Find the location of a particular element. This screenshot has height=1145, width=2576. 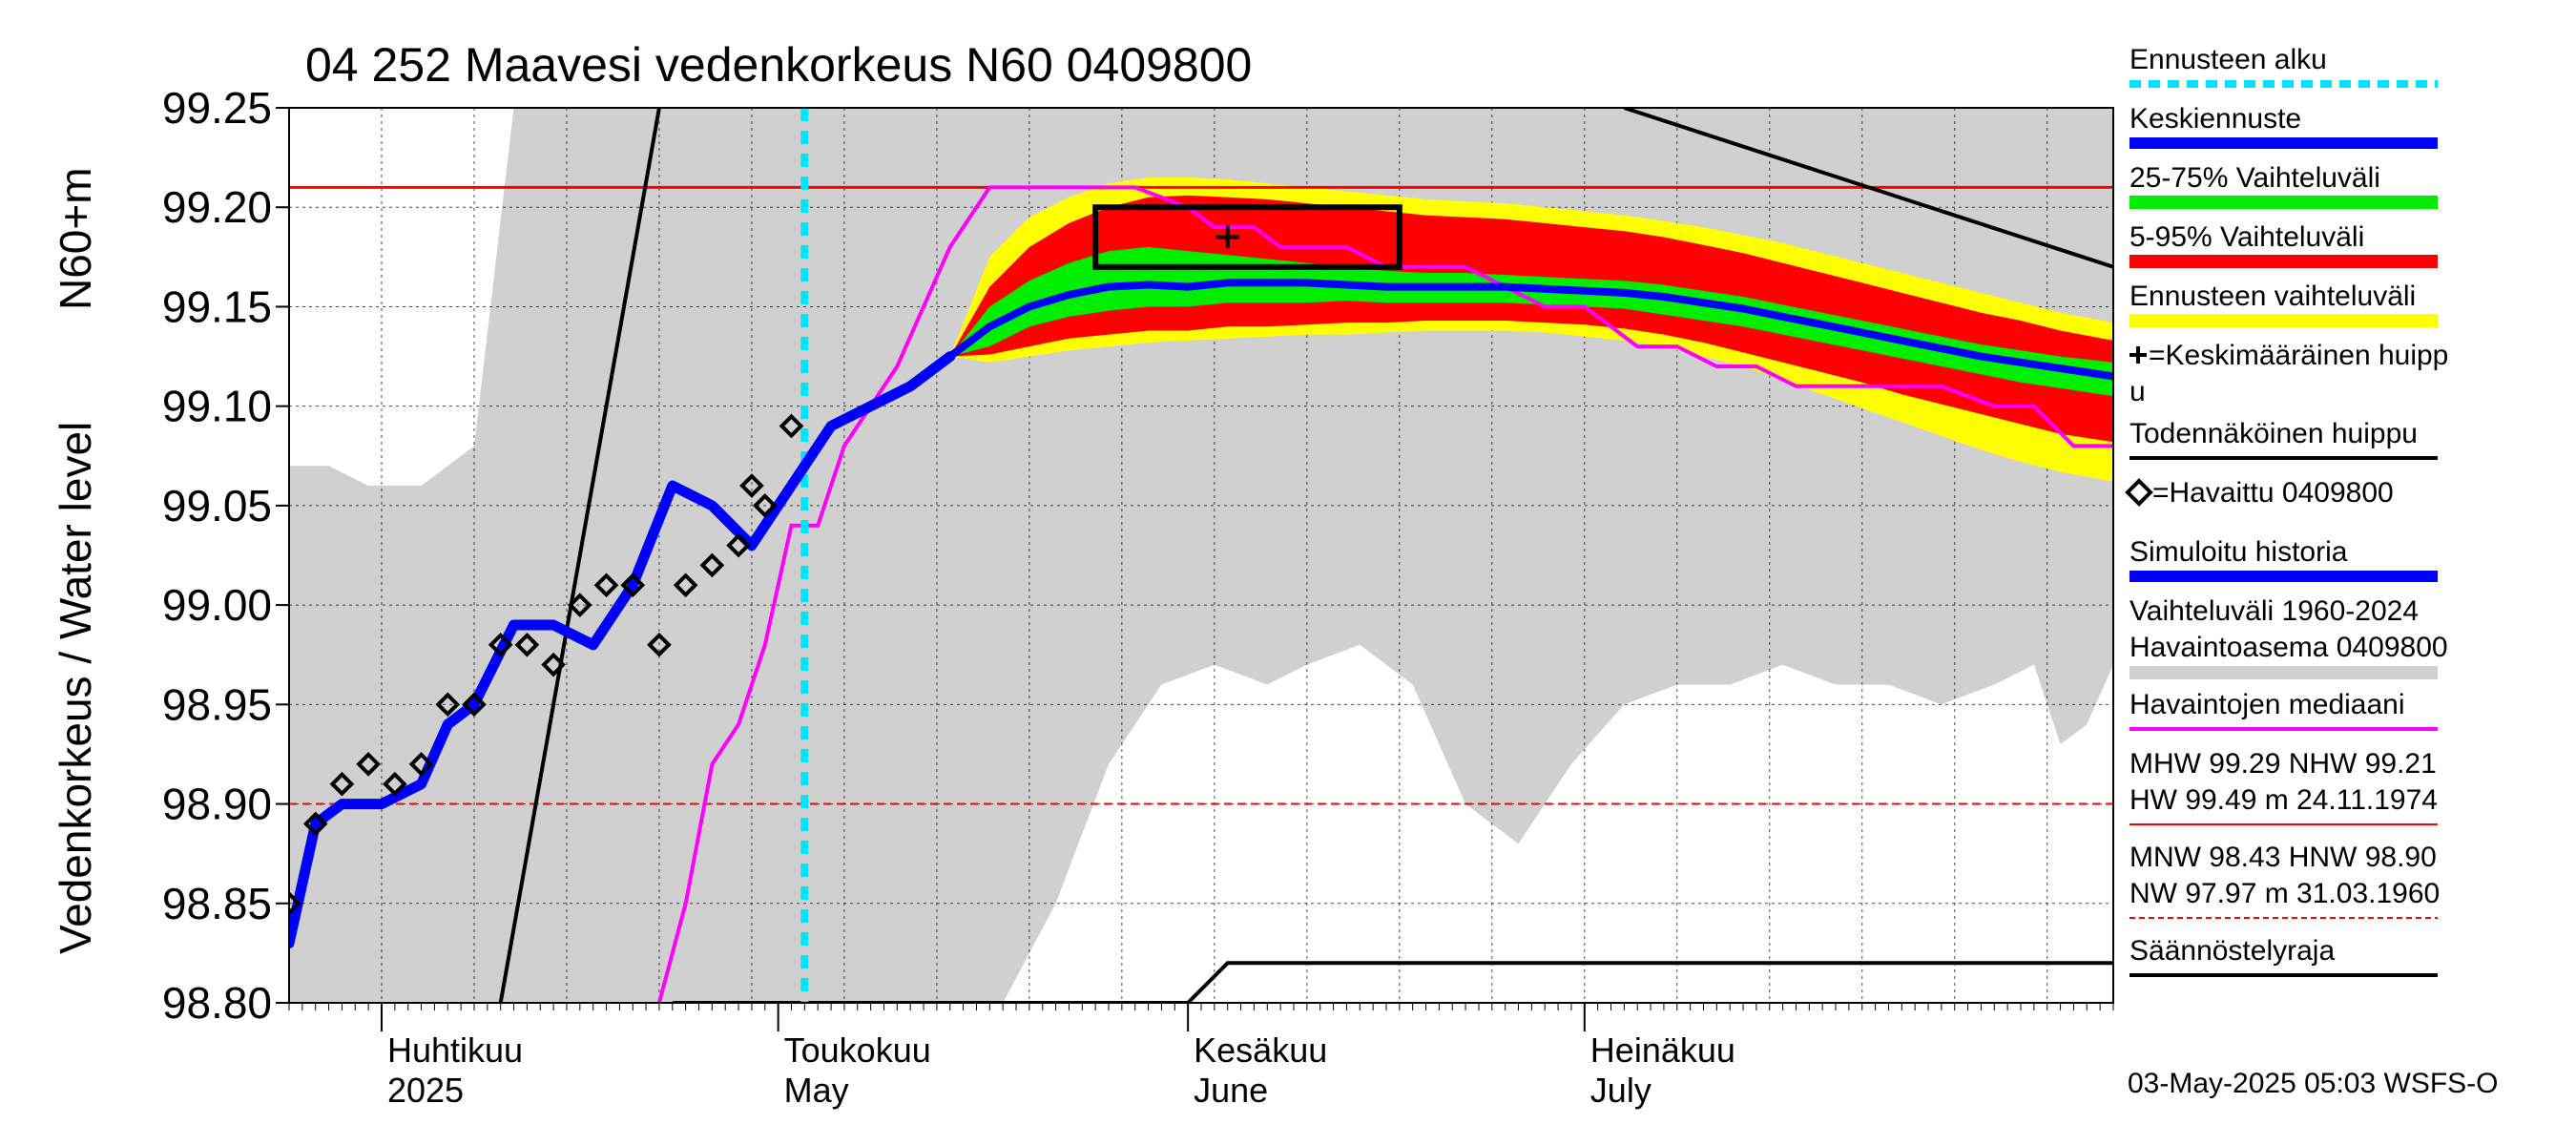

y-tick-label: 98.80 is located at coordinates (217, 1003).